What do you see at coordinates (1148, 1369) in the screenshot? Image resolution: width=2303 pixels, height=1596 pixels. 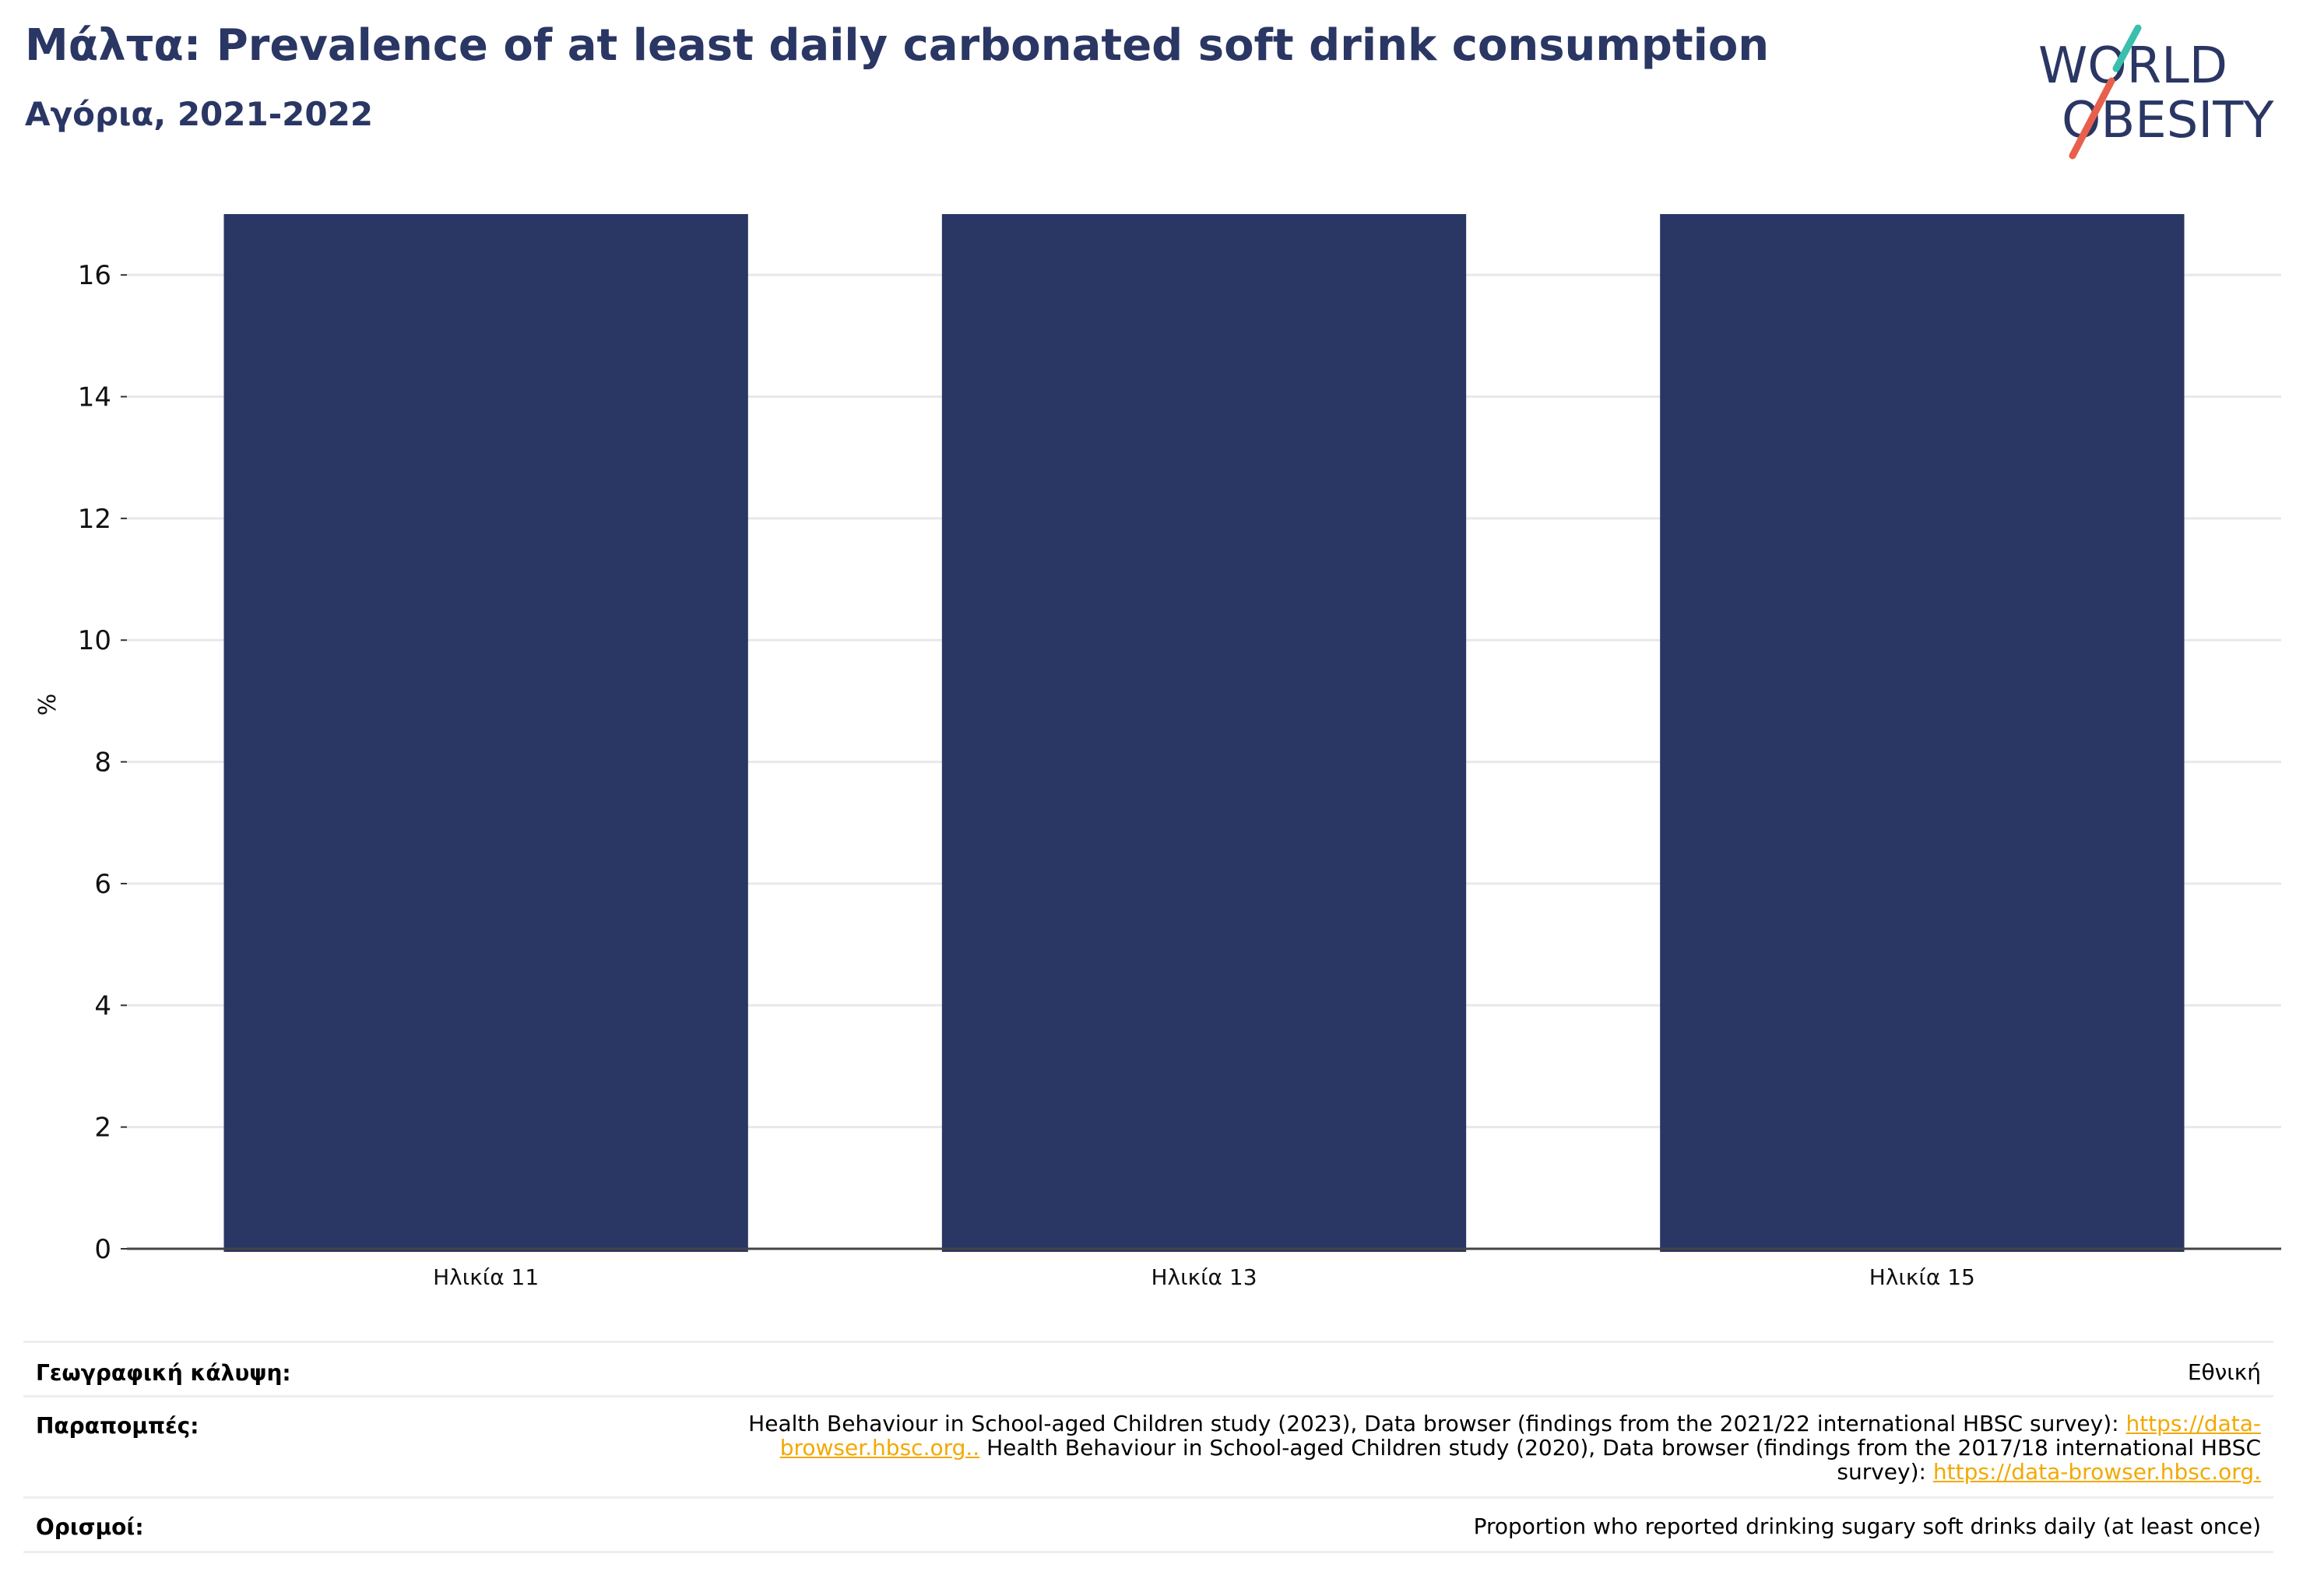 I see `coverage-row: Γεωγραφική κάλυψη: Εθνική` at bounding box center [1148, 1369].